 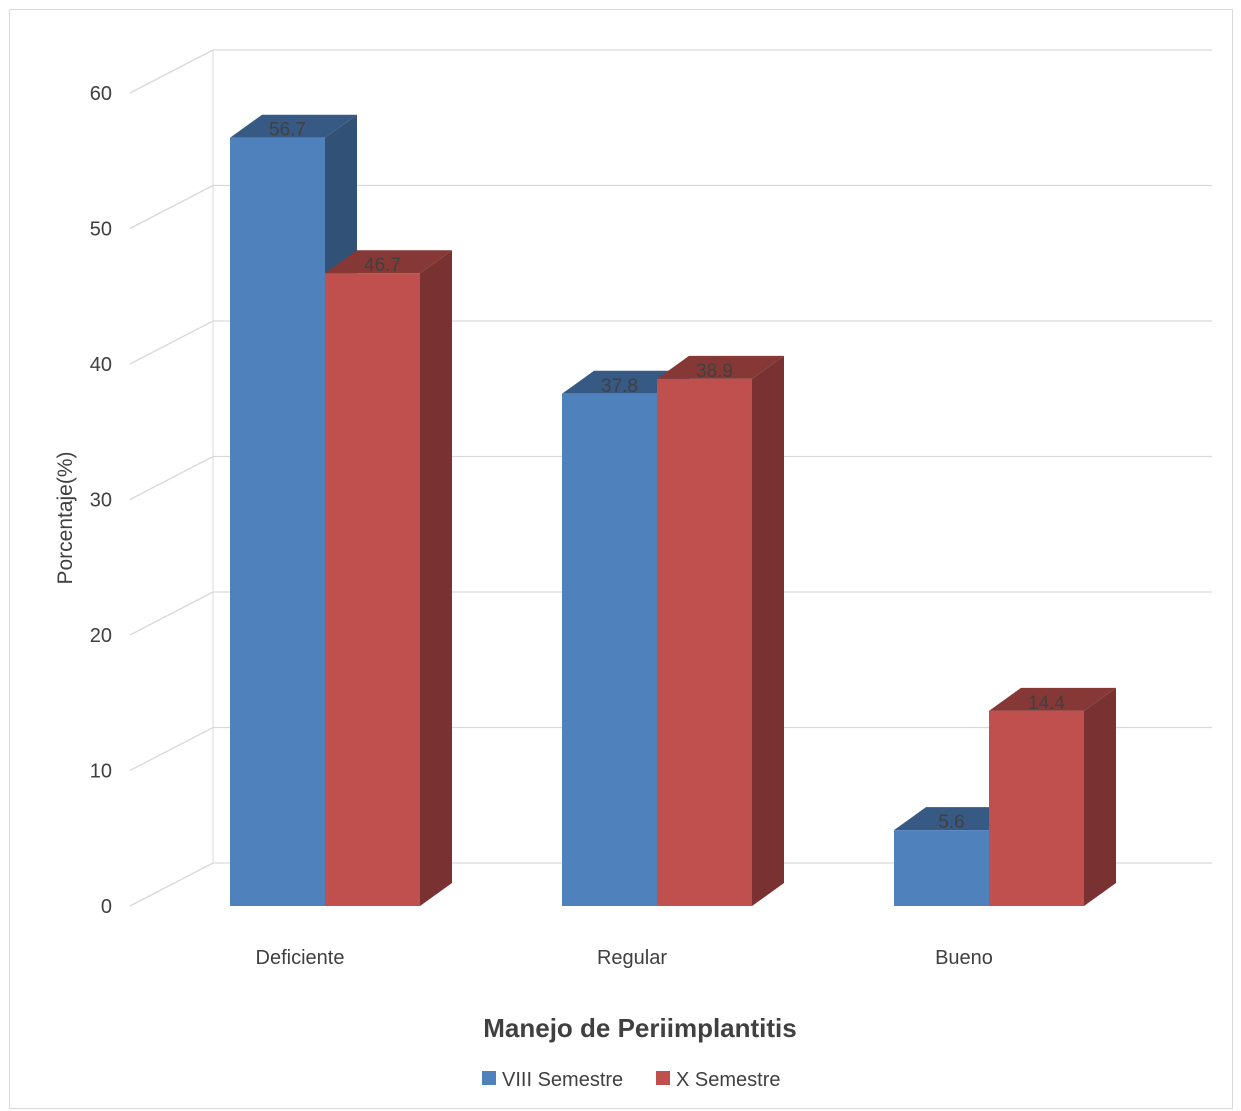 I want to click on data-label: 56.7, so click(x=287, y=130).